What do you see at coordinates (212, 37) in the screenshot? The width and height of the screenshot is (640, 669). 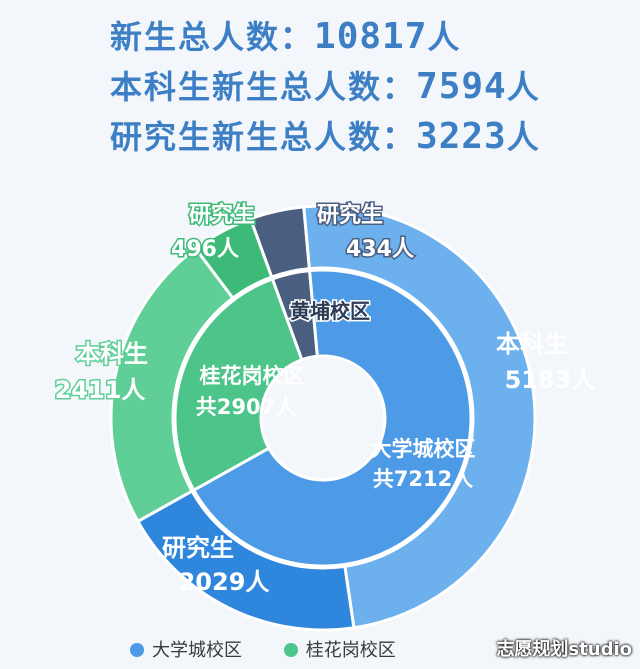 I see `headline-label: 新生总人数：` at bounding box center [212, 37].